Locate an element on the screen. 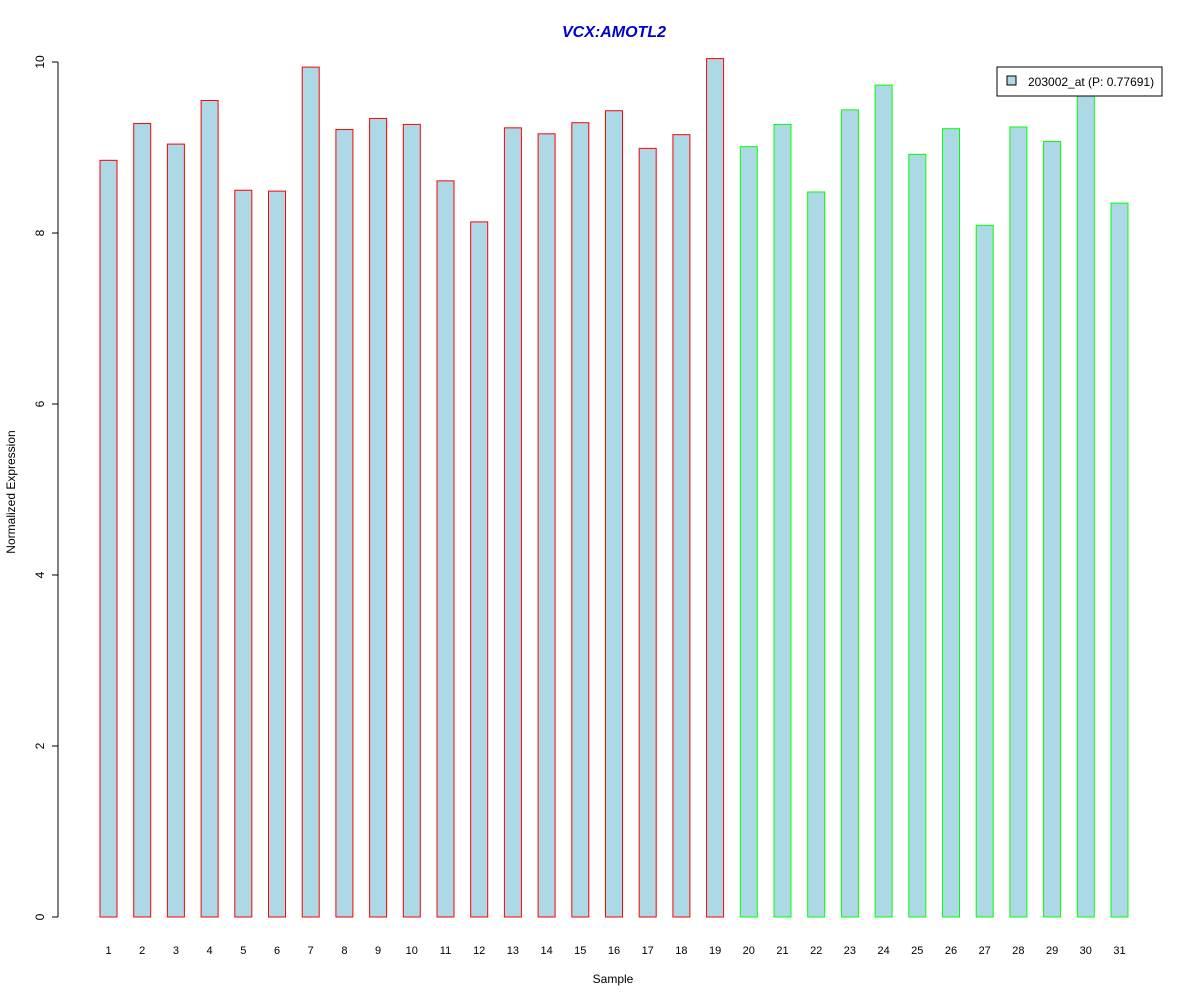  x-tick-label: 29 is located at coordinates (1052, 951).